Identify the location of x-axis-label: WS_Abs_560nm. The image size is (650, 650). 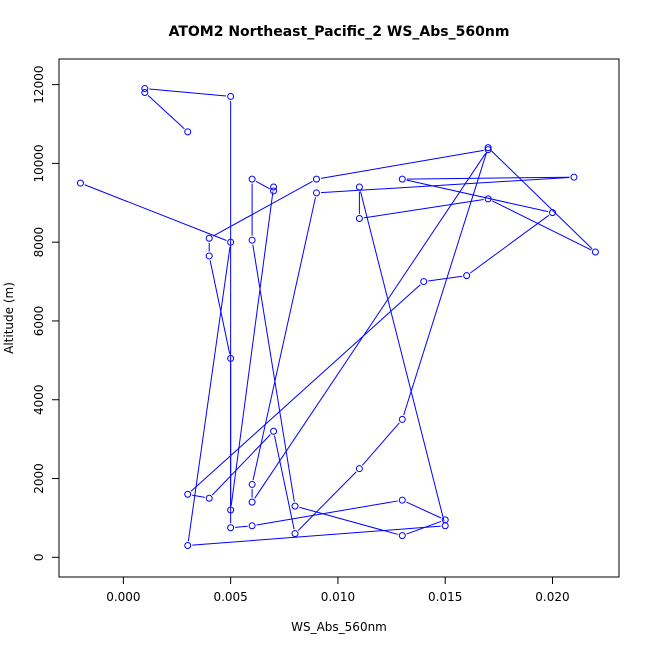
(339, 627).